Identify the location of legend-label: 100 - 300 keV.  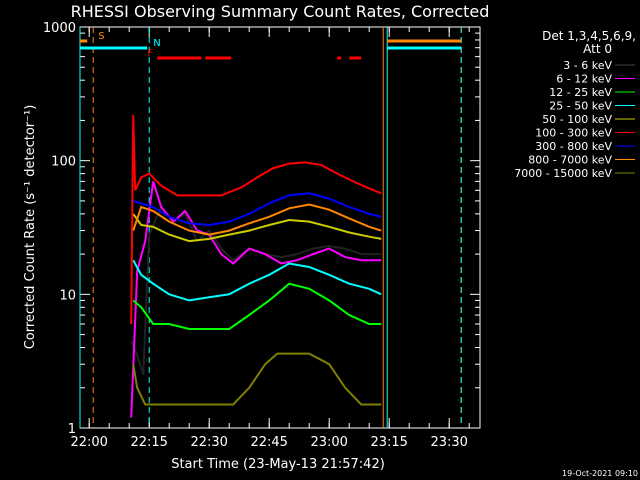
(573, 133).